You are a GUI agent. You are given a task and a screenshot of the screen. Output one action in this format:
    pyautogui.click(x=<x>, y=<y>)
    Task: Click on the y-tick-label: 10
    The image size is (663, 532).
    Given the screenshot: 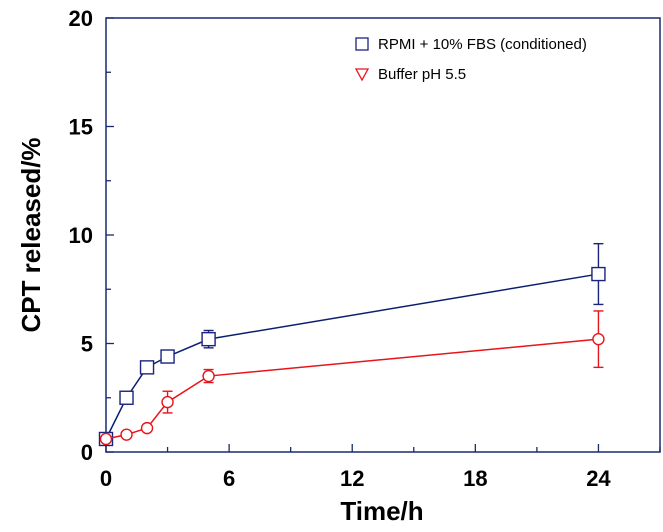 What is the action you would take?
    pyautogui.click(x=81, y=235)
    